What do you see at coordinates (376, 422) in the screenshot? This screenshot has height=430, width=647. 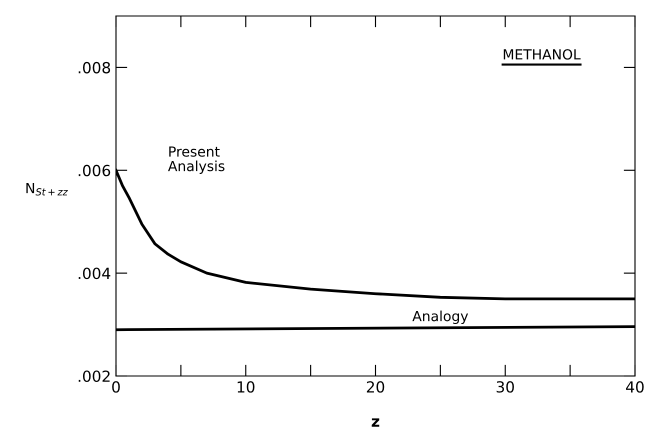 I see `x-axis-title: z` at bounding box center [376, 422].